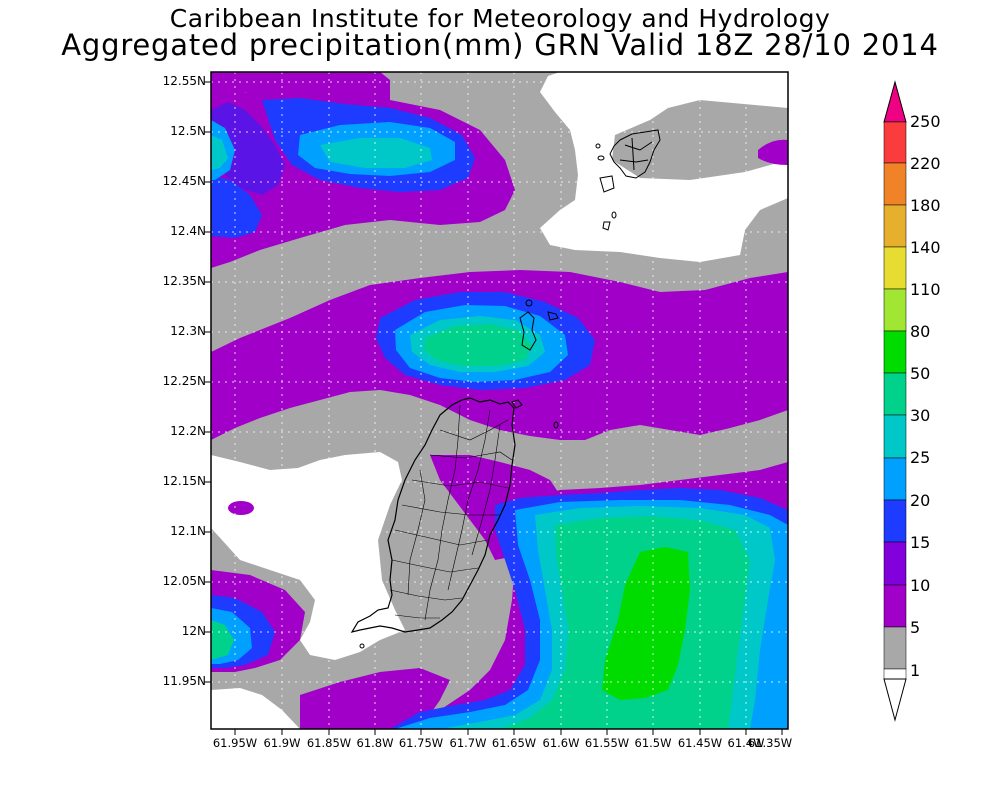 This screenshot has width=1000, height=800. What do you see at coordinates (920, 542) in the screenshot?
I see `colorbar-label: 15` at bounding box center [920, 542].